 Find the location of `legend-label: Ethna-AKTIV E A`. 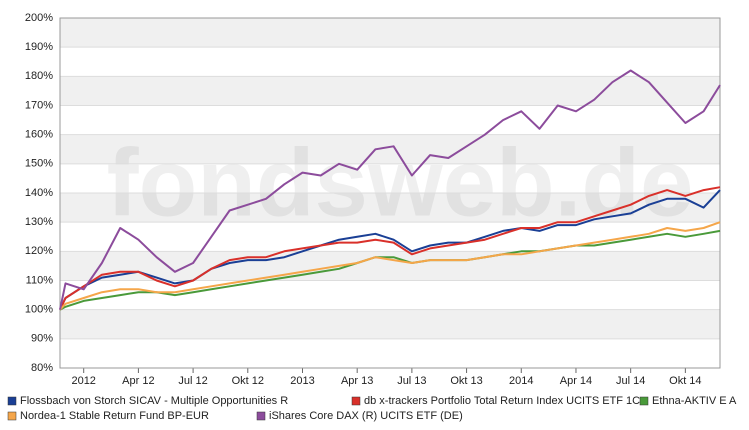

legend-label: Ethna-AKTIV E A is located at coordinates (694, 401).